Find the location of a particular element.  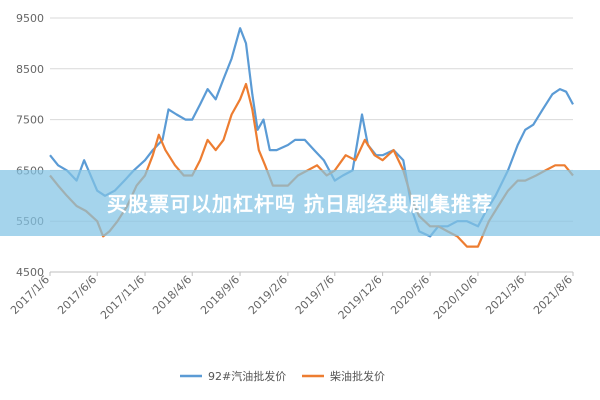

y-axis: 450055006500750085009500 is located at coordinates (30, 145).